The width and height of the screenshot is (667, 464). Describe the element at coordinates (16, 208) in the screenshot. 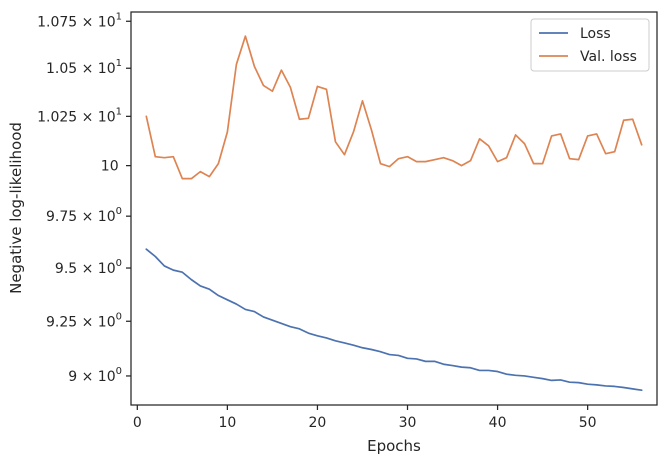

I see `y-axis-title: Negative log-likelihood` at that location.